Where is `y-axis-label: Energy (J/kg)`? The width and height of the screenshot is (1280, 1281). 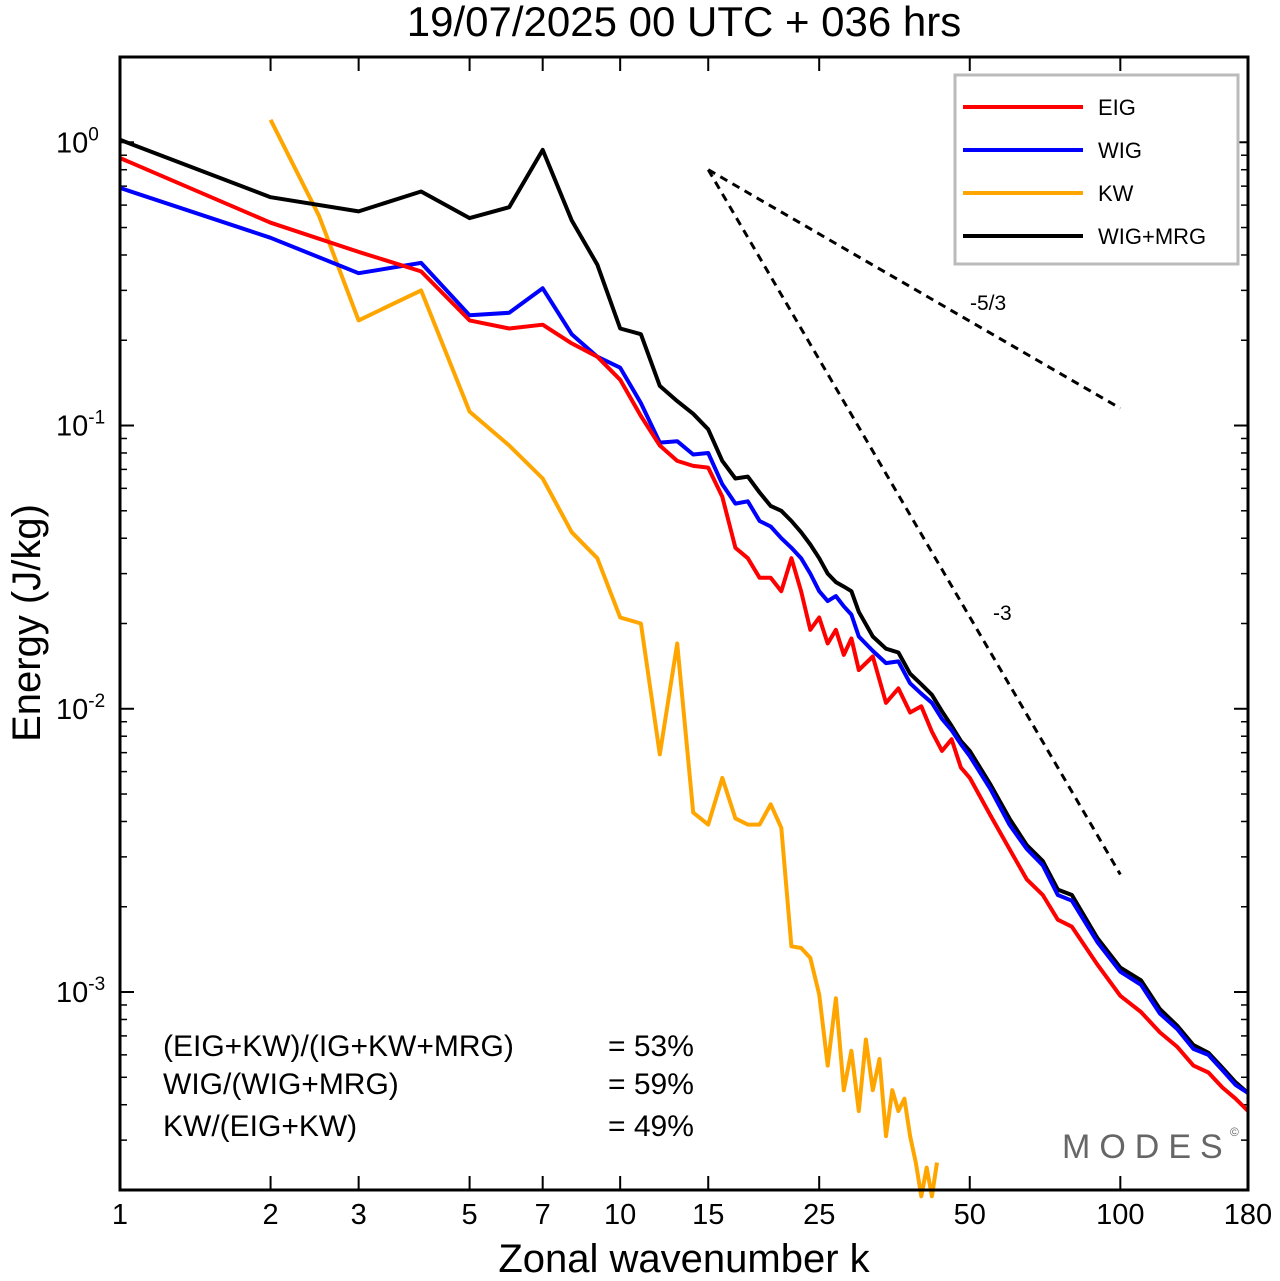
y-axis-label: Energy (J/kg) is located at coordinates (27, 623).